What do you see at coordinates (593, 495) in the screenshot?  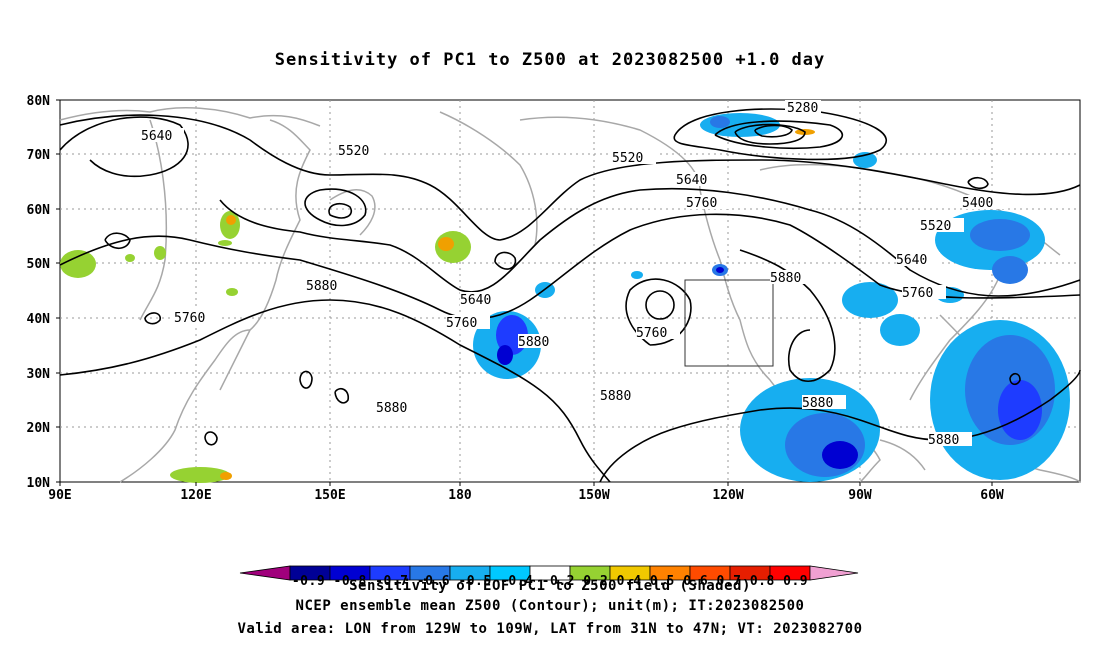 I see `lon-label: 150W` at bounding box center [593, 495].